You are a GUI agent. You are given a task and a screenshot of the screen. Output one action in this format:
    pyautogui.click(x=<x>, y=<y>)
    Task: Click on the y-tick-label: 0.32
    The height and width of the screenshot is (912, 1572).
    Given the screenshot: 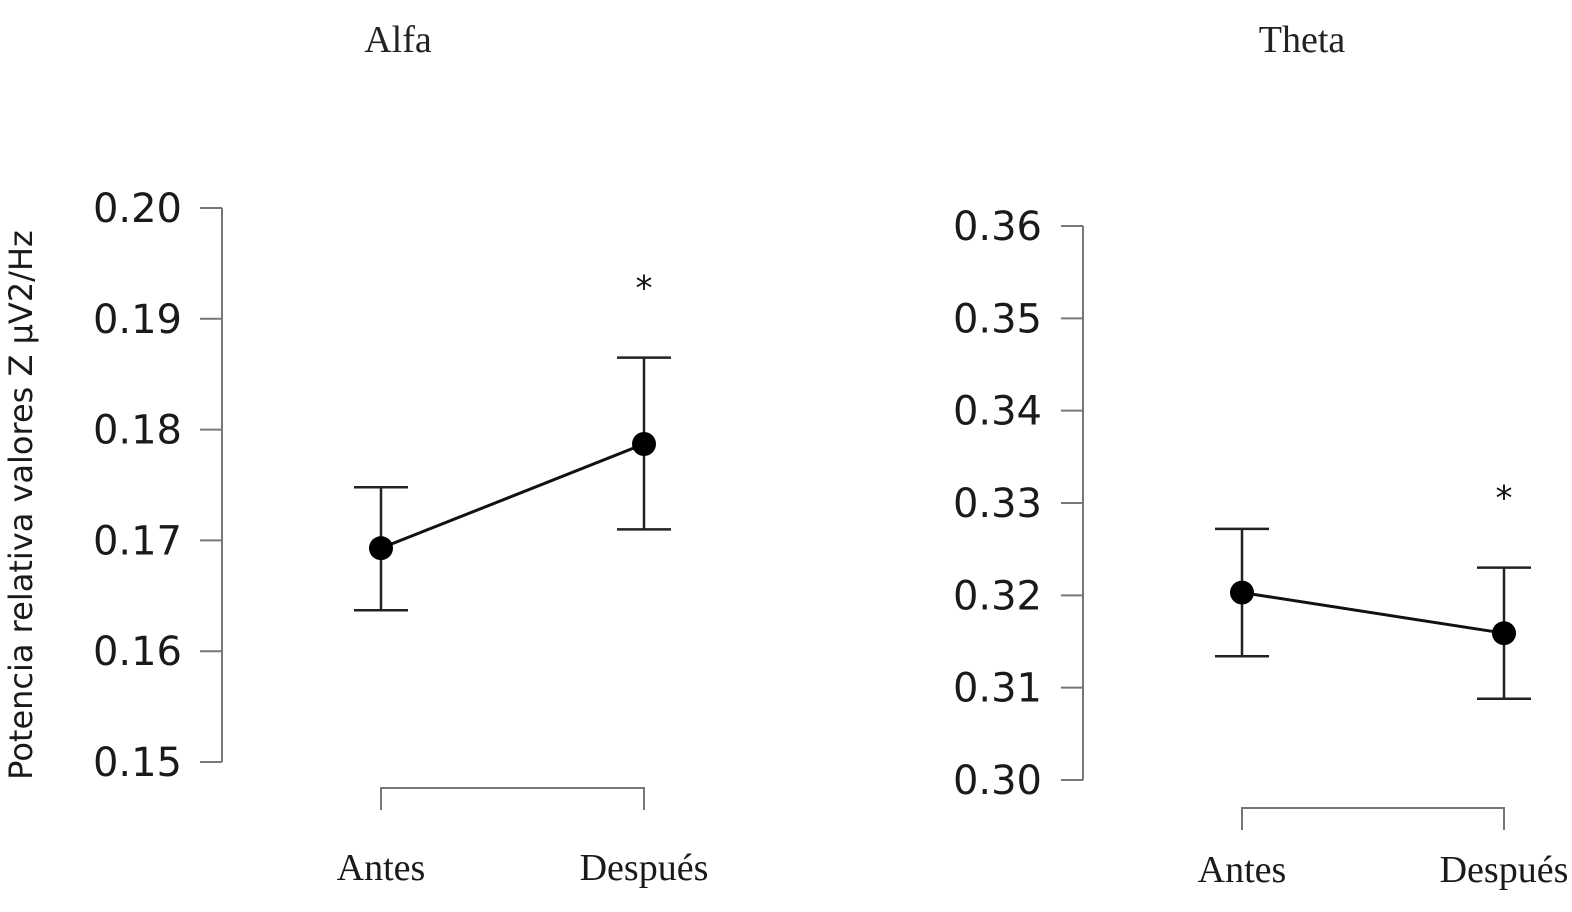 What is the action you would take?
    pyautogui.click(x=997, y=596)
    